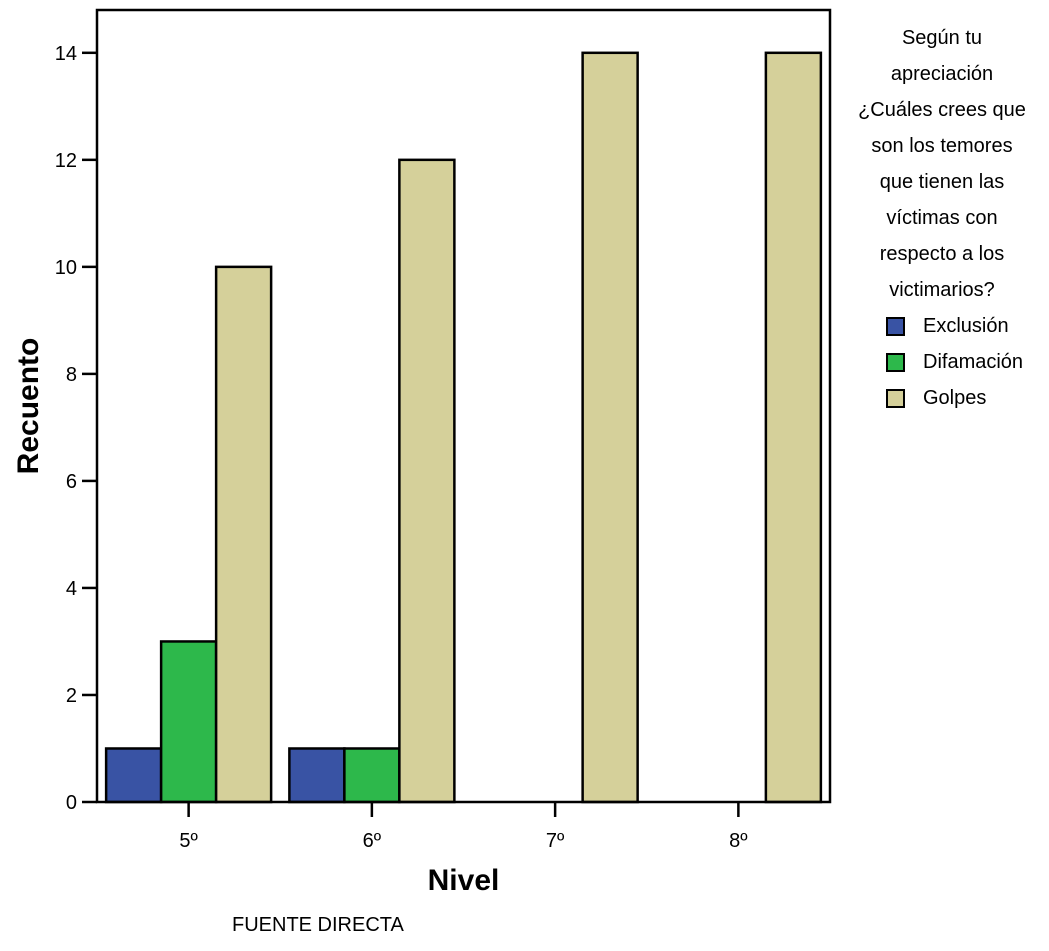 The width and height of the screenshot is (1049, 951). I want to click on legend-title-line: son los temores, so click(942, 146).